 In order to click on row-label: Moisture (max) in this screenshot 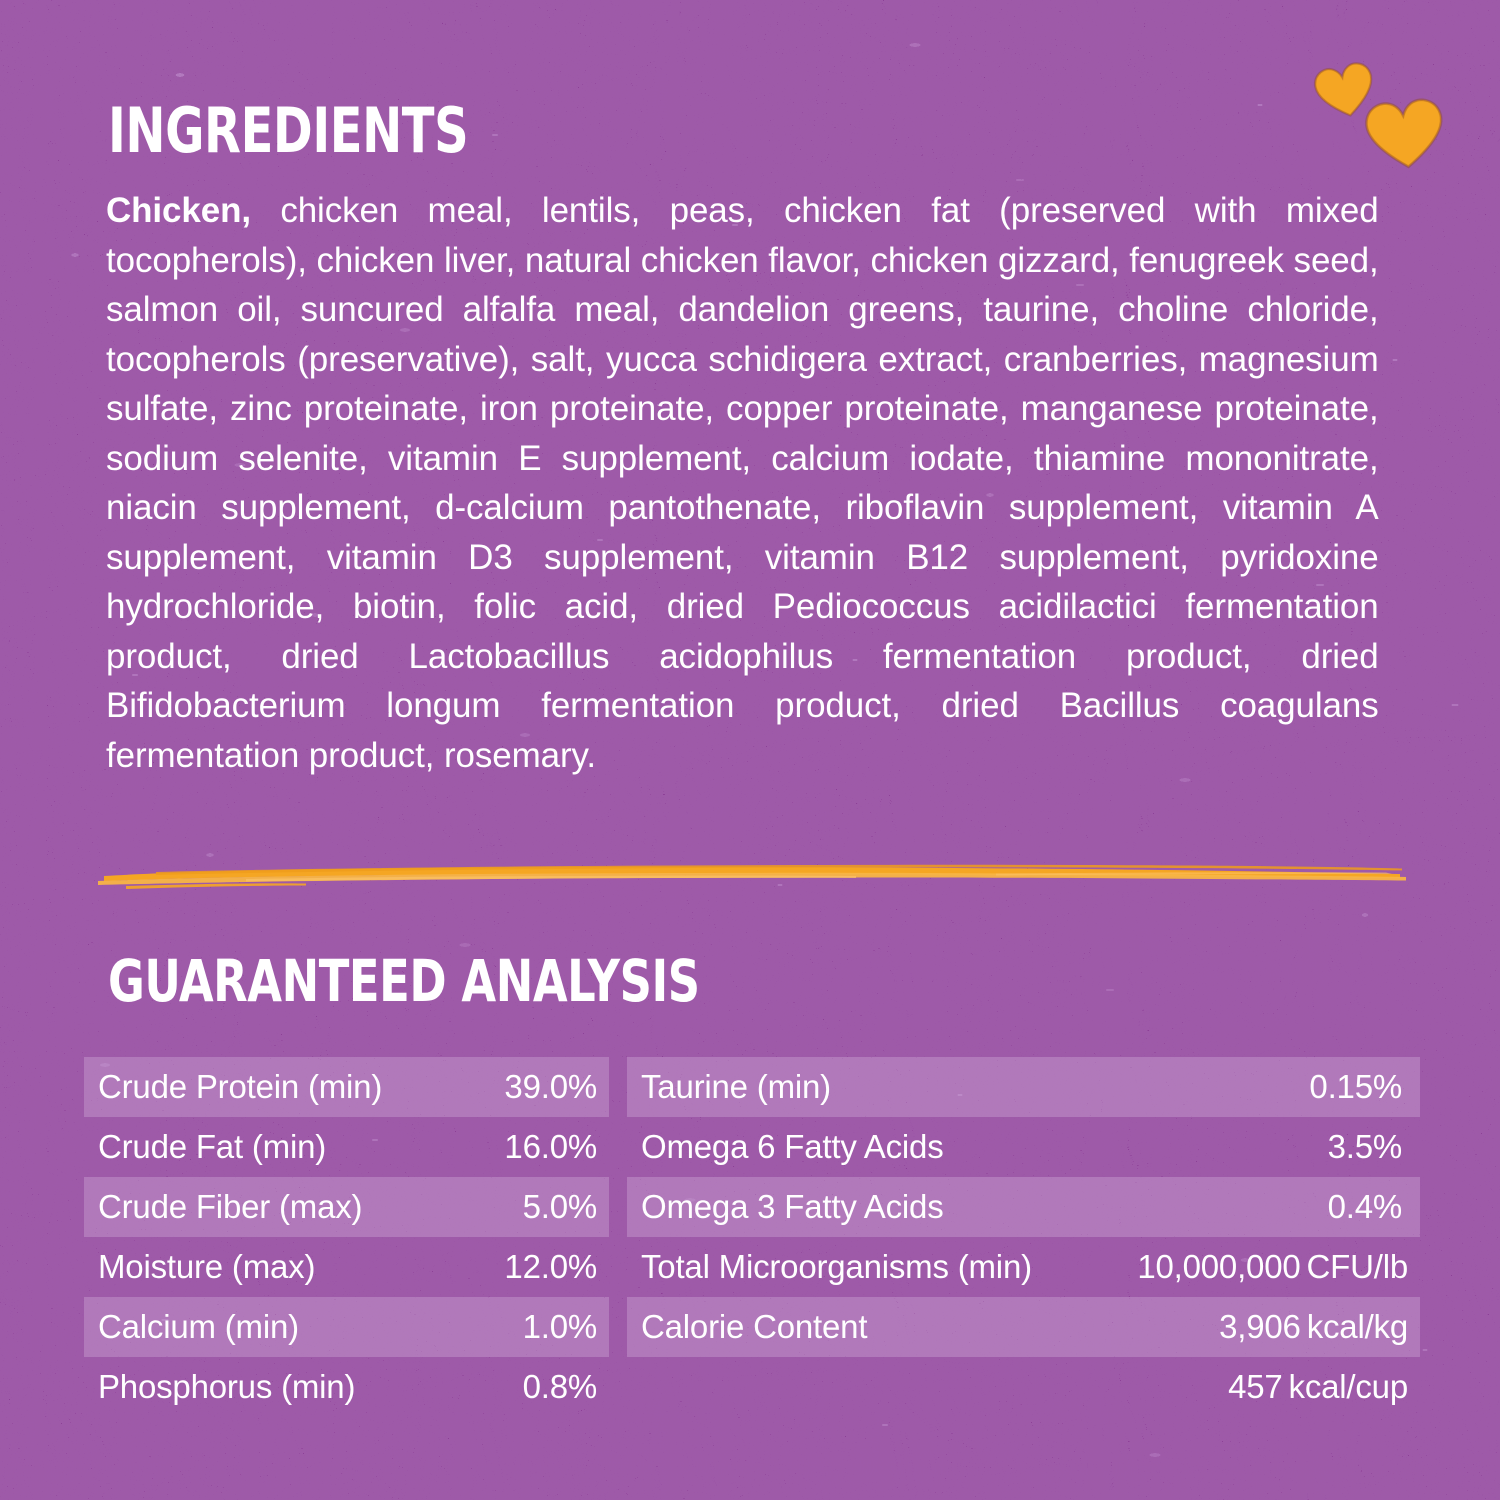, I will do `click(207, 1266)`.